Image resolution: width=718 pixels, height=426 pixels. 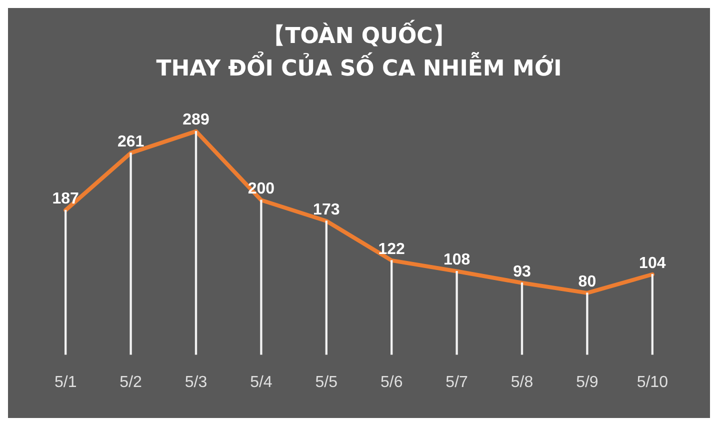 What do you see at coordinates (130, 141) in the screenshot?
I see `data-label: 261` at bounding box center [130, 141].